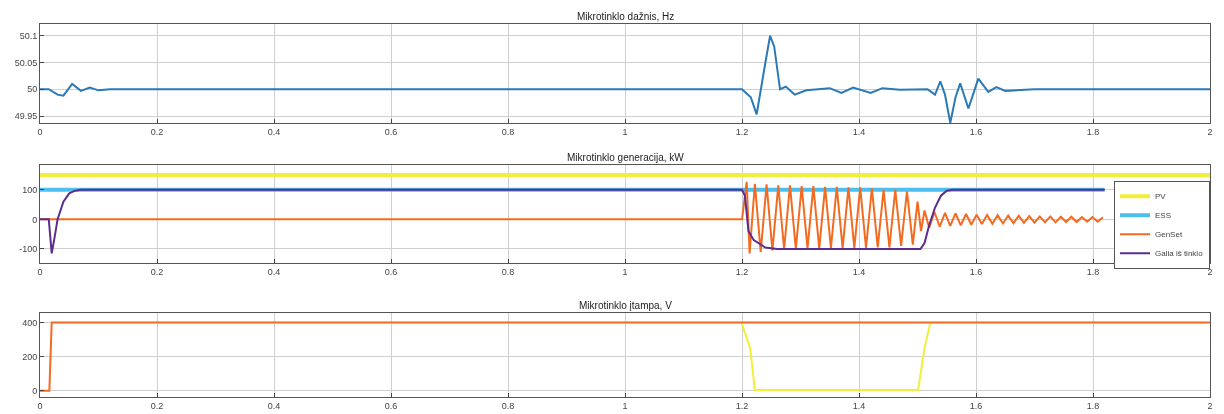 The height and width of the screenshot is (414, 1224). Describe the element at coordinates (32, 89) in the screenshot. I see `y-tick-label: 50` at that location.